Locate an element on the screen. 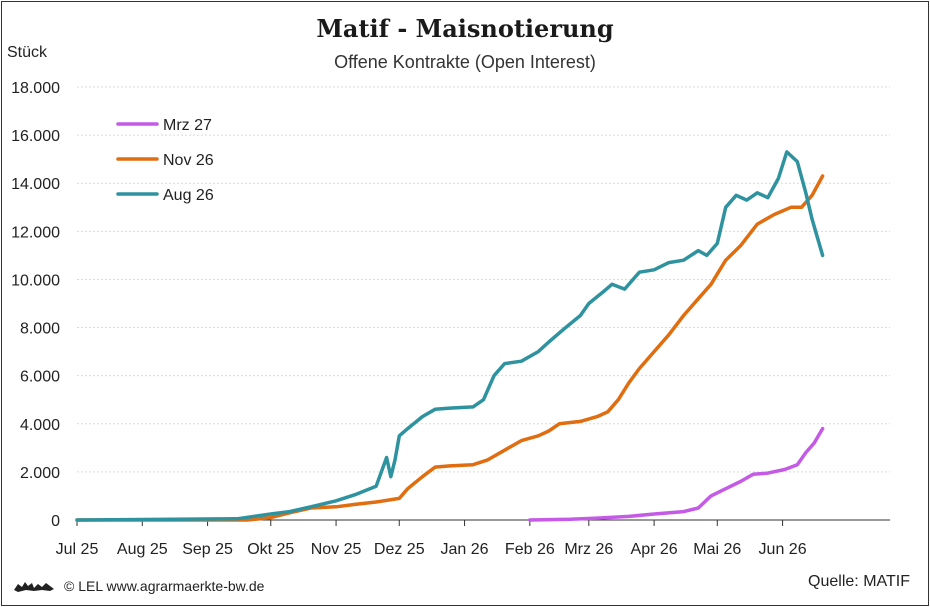 The image size is (930, 607). legend-label: Nov 26 is located at coordinates (188, 160).